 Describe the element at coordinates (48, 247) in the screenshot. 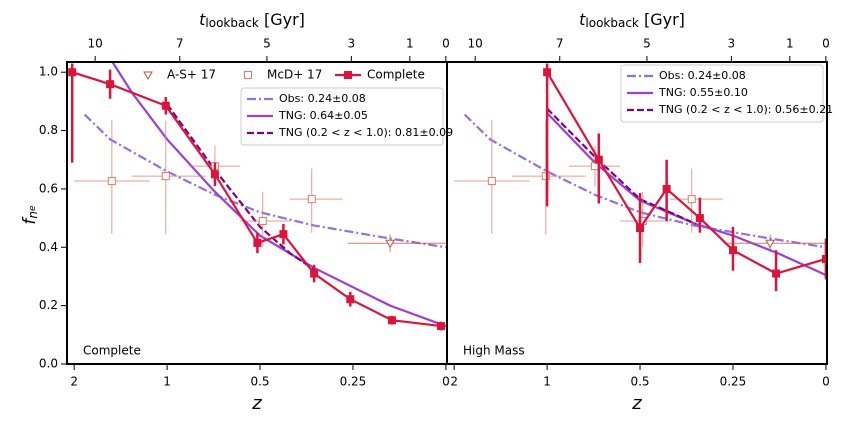

I see `y-tick-label: 0.4` at that location.